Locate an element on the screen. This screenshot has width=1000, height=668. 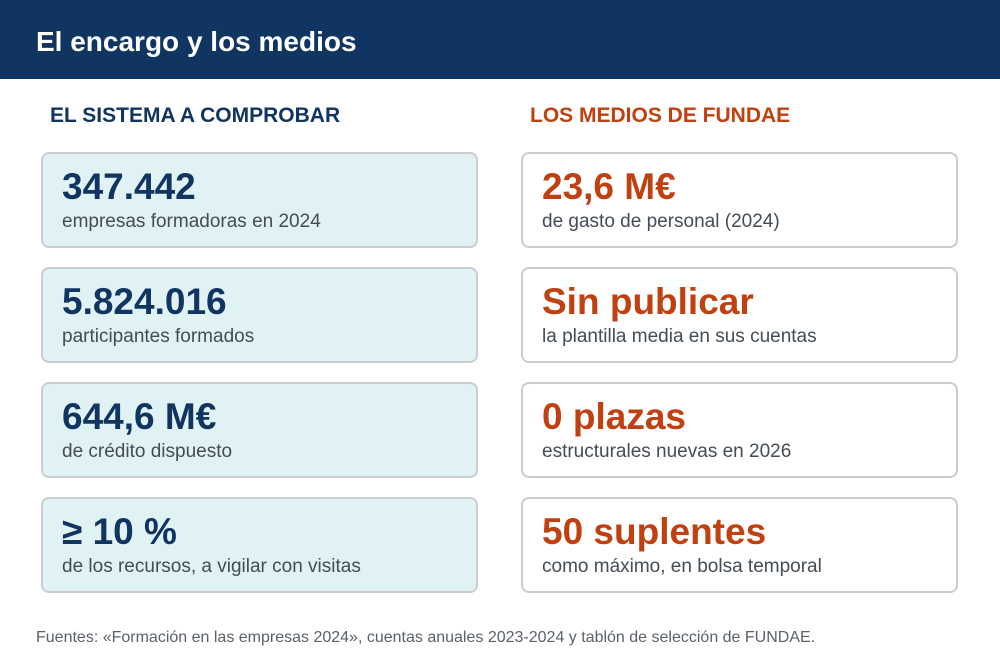
system-column-heading: EL SISTEMA A COMPROBAR is located at coordinates (195, 115).